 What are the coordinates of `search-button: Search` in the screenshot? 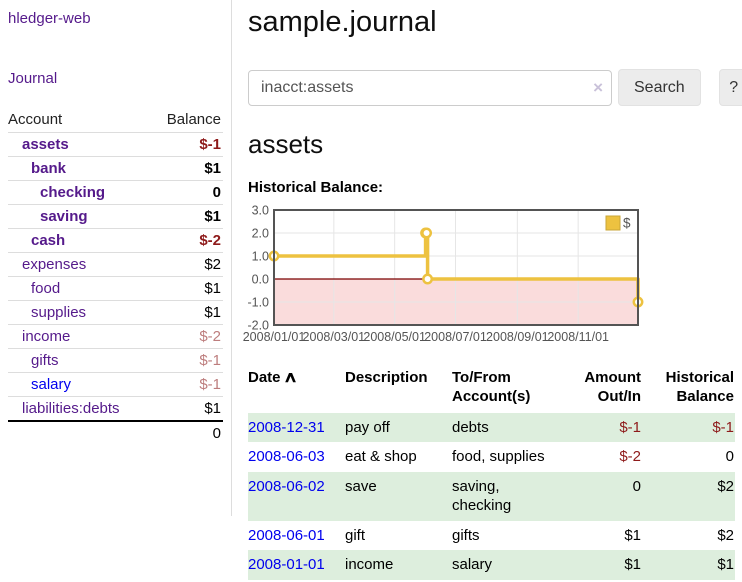 It's located at (659, 87).